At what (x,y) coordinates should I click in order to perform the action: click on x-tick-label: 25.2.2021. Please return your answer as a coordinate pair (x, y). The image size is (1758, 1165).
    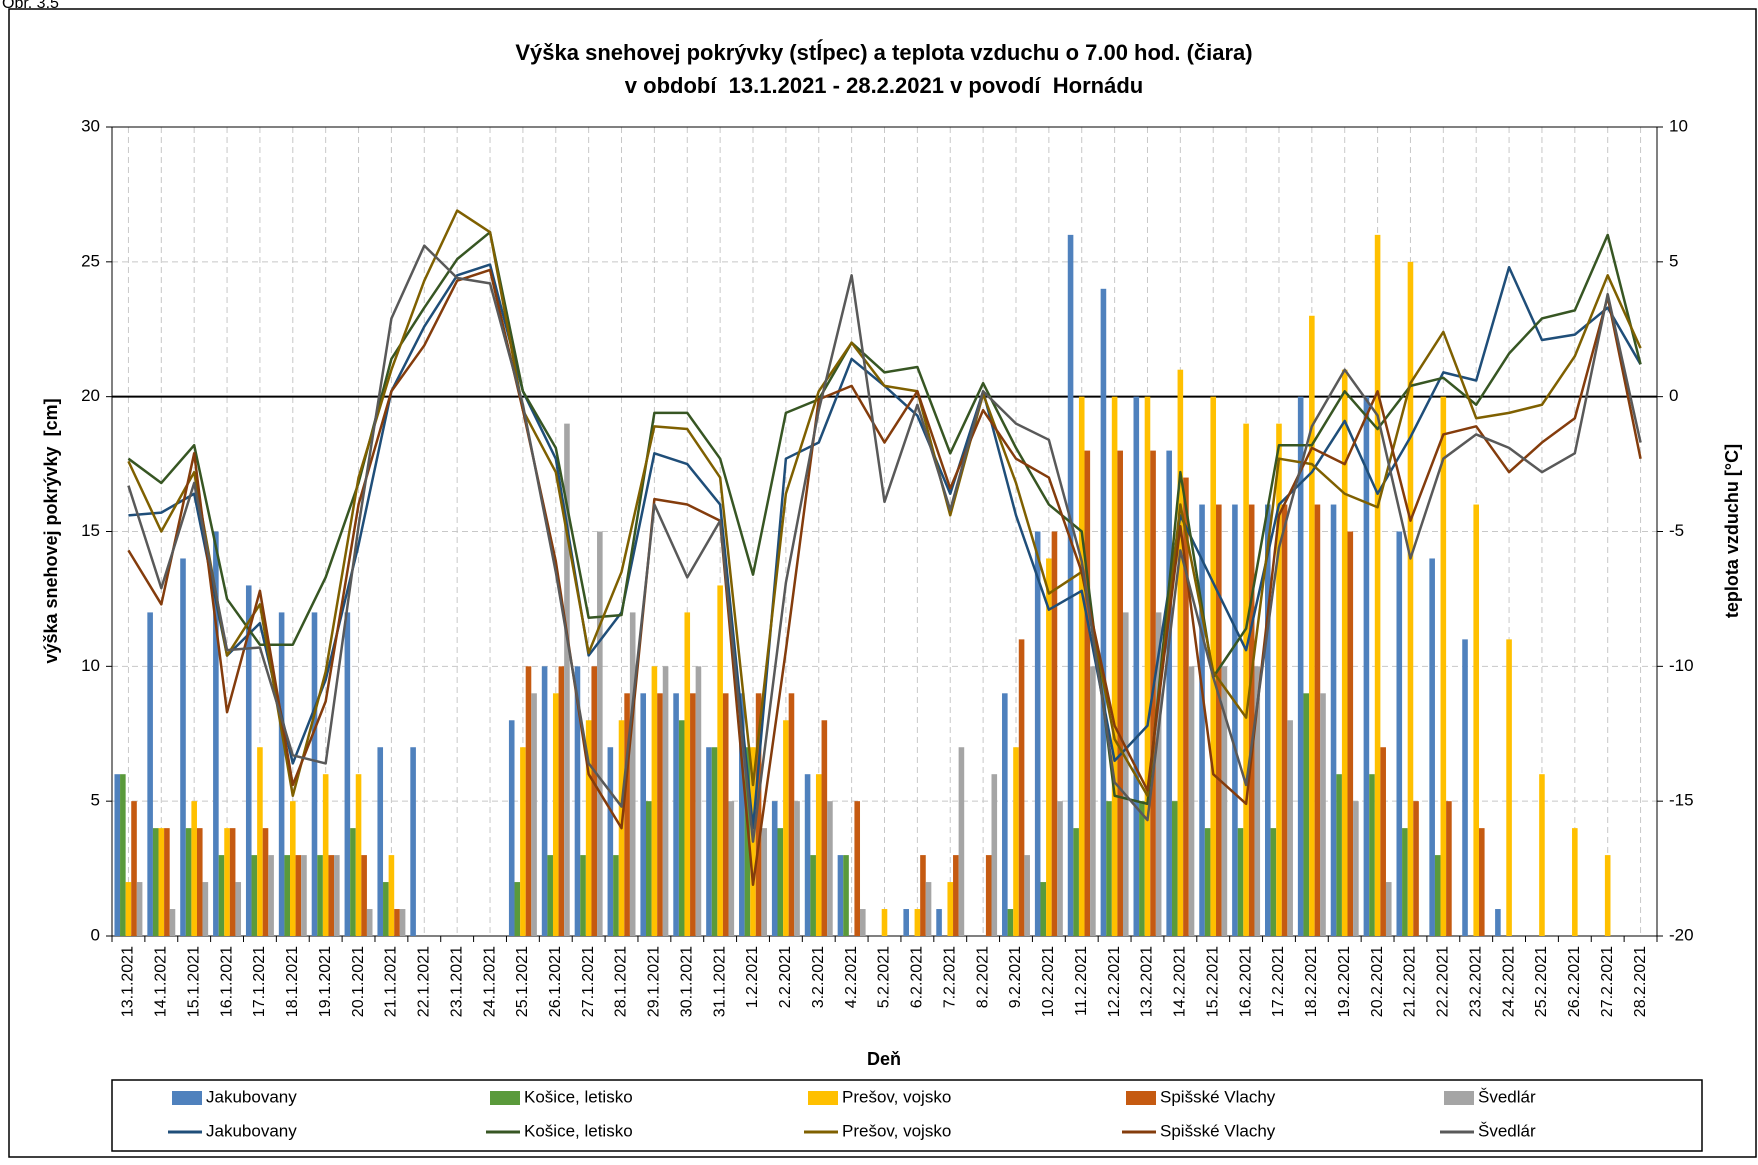
    Looking at the image, I should click on (1541, 981).